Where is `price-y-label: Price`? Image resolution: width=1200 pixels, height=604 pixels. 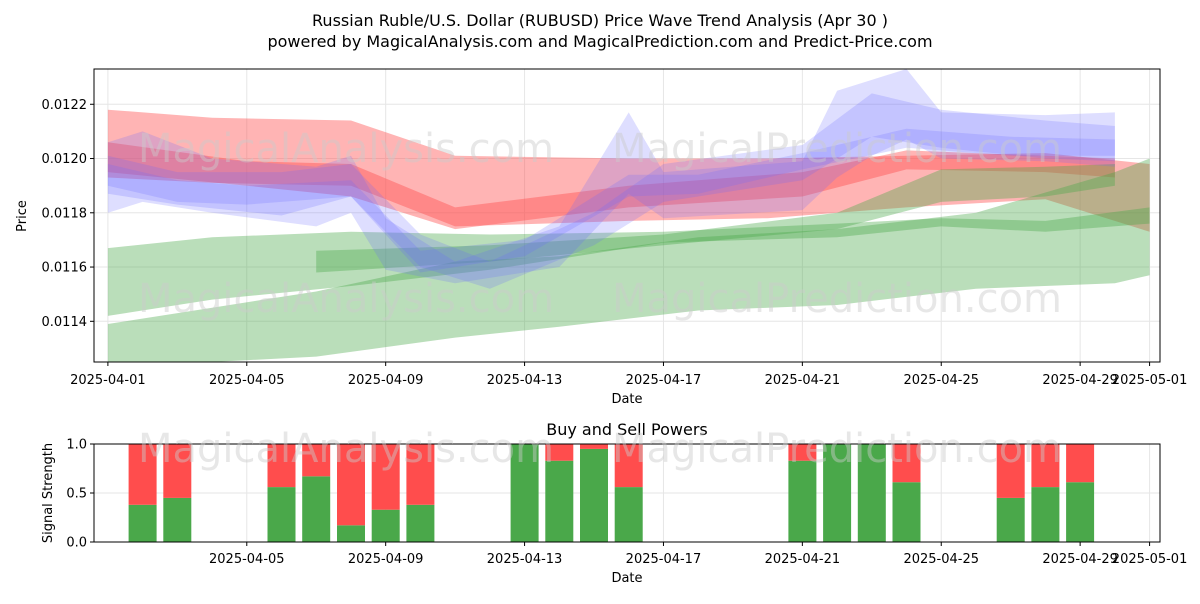
price-y-label: Price is located at coordinates (22, 216).